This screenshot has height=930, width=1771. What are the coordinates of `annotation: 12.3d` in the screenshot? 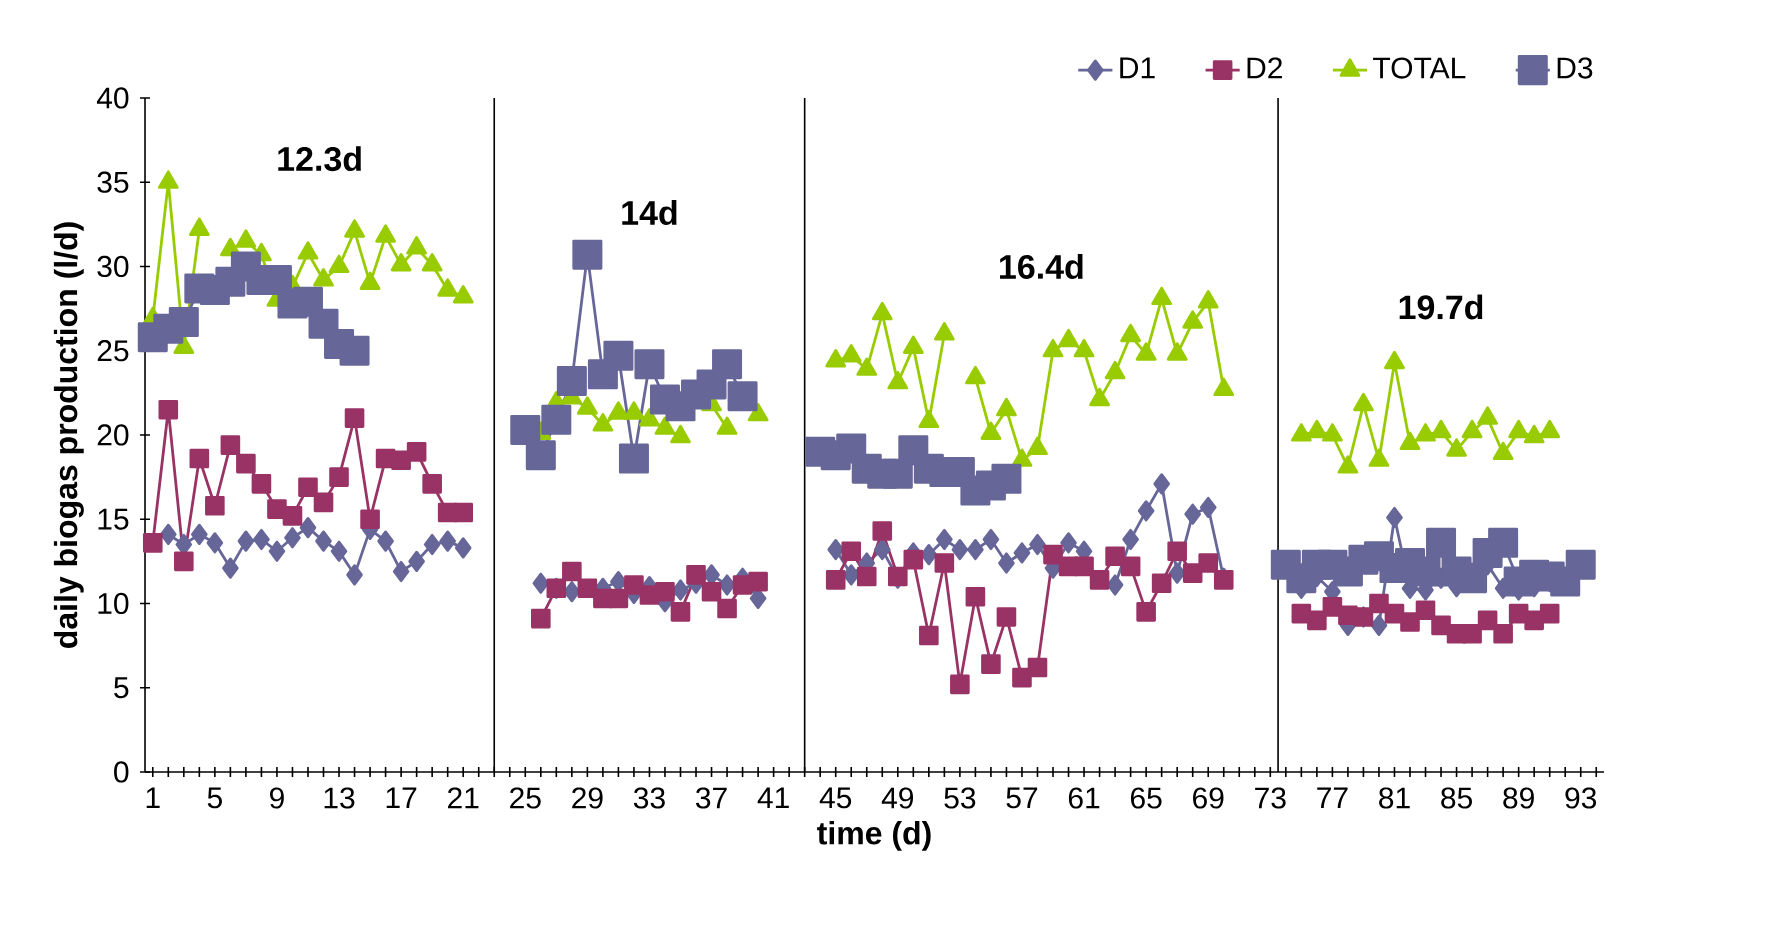 It's located at (319, 159).